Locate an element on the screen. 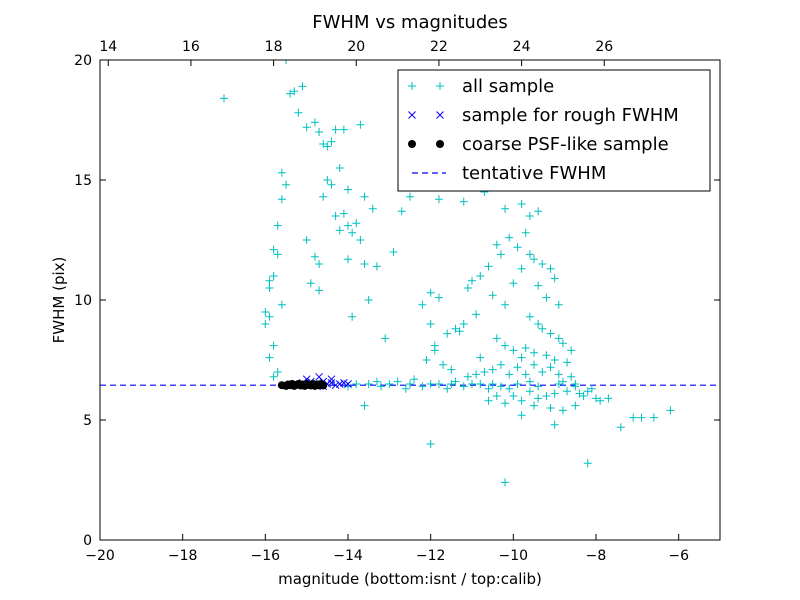 Image resolution: width=800 pixels, height=600 pixels. legend-label: all sample is located at coordinates (508, 86).